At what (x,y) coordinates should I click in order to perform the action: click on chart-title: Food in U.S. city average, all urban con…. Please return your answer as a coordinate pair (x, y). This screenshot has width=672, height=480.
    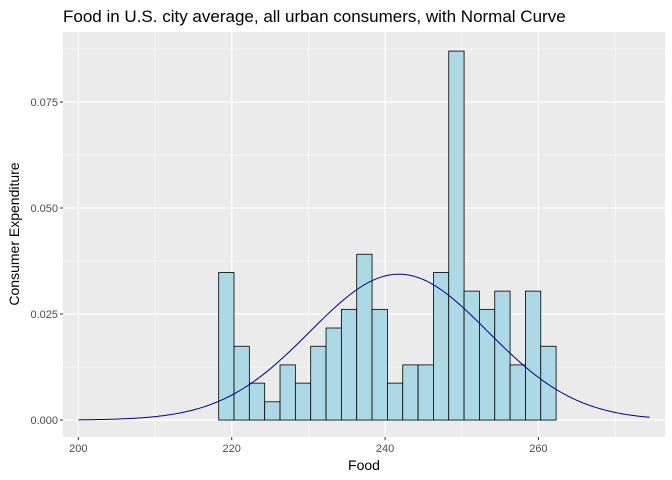
    Looking at the image, I should click on (314, 16).